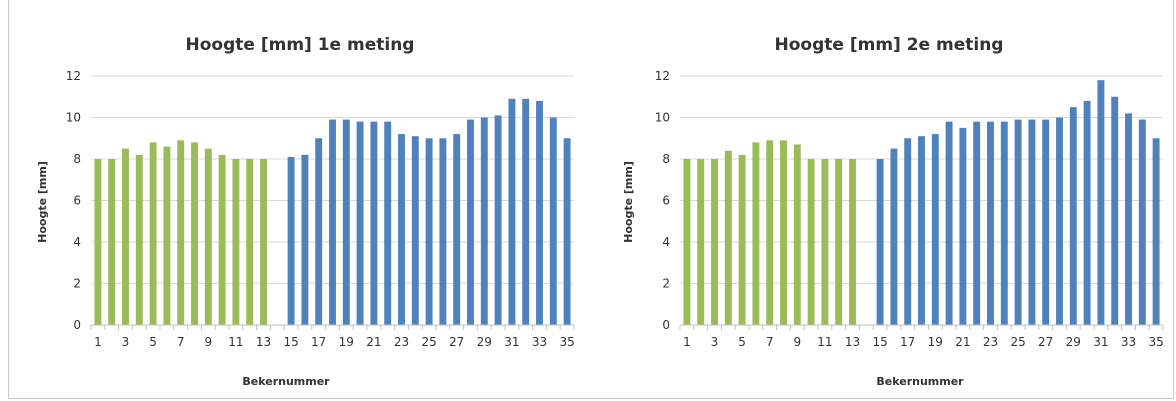 Image resolution: width=1176 pixels, height=401 pixels. What do you see at coordinates (126, 342) in the screenshot?
I see `x-tick-label: 3` at bounding box center [126, 342].